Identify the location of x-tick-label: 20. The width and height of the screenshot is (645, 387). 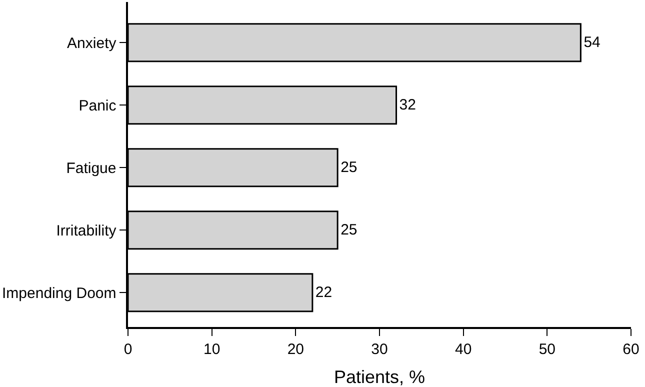
(295, 349).